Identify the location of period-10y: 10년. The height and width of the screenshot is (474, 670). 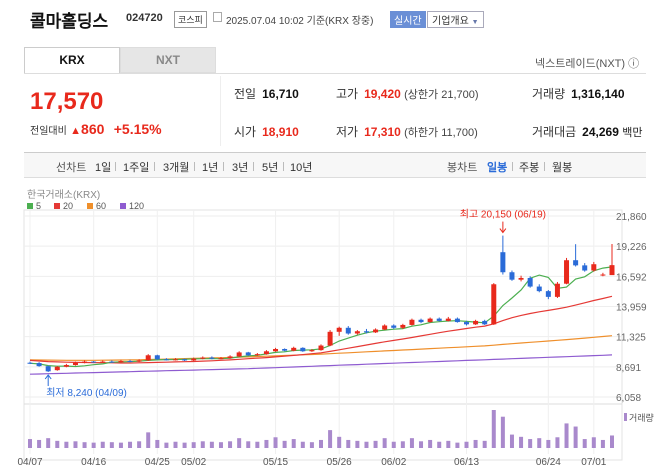
(301, 168).